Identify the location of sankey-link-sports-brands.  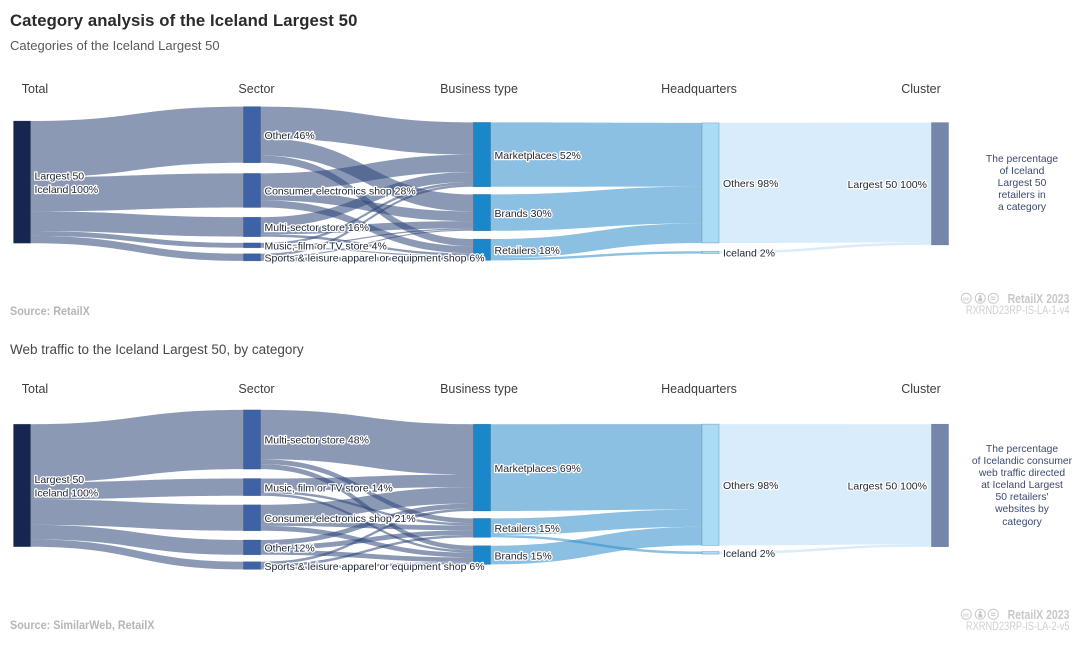
(367, 243).